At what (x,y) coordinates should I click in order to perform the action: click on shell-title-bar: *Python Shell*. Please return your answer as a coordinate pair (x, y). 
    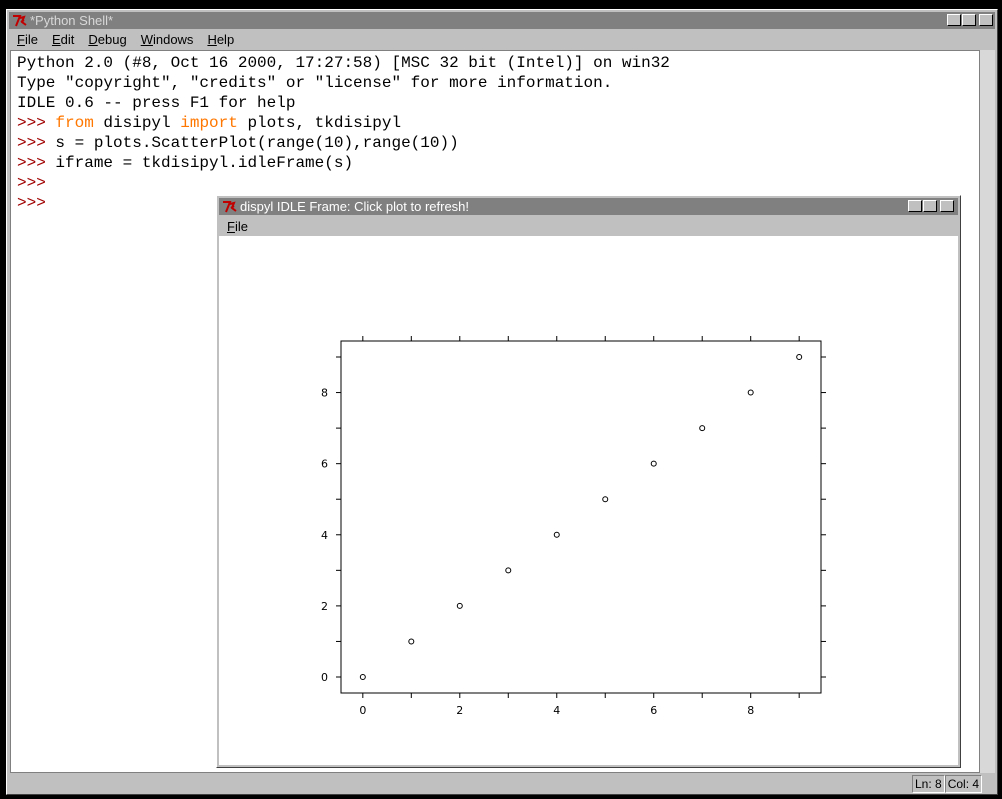
    Looking at the image, I should click on (502, 20).